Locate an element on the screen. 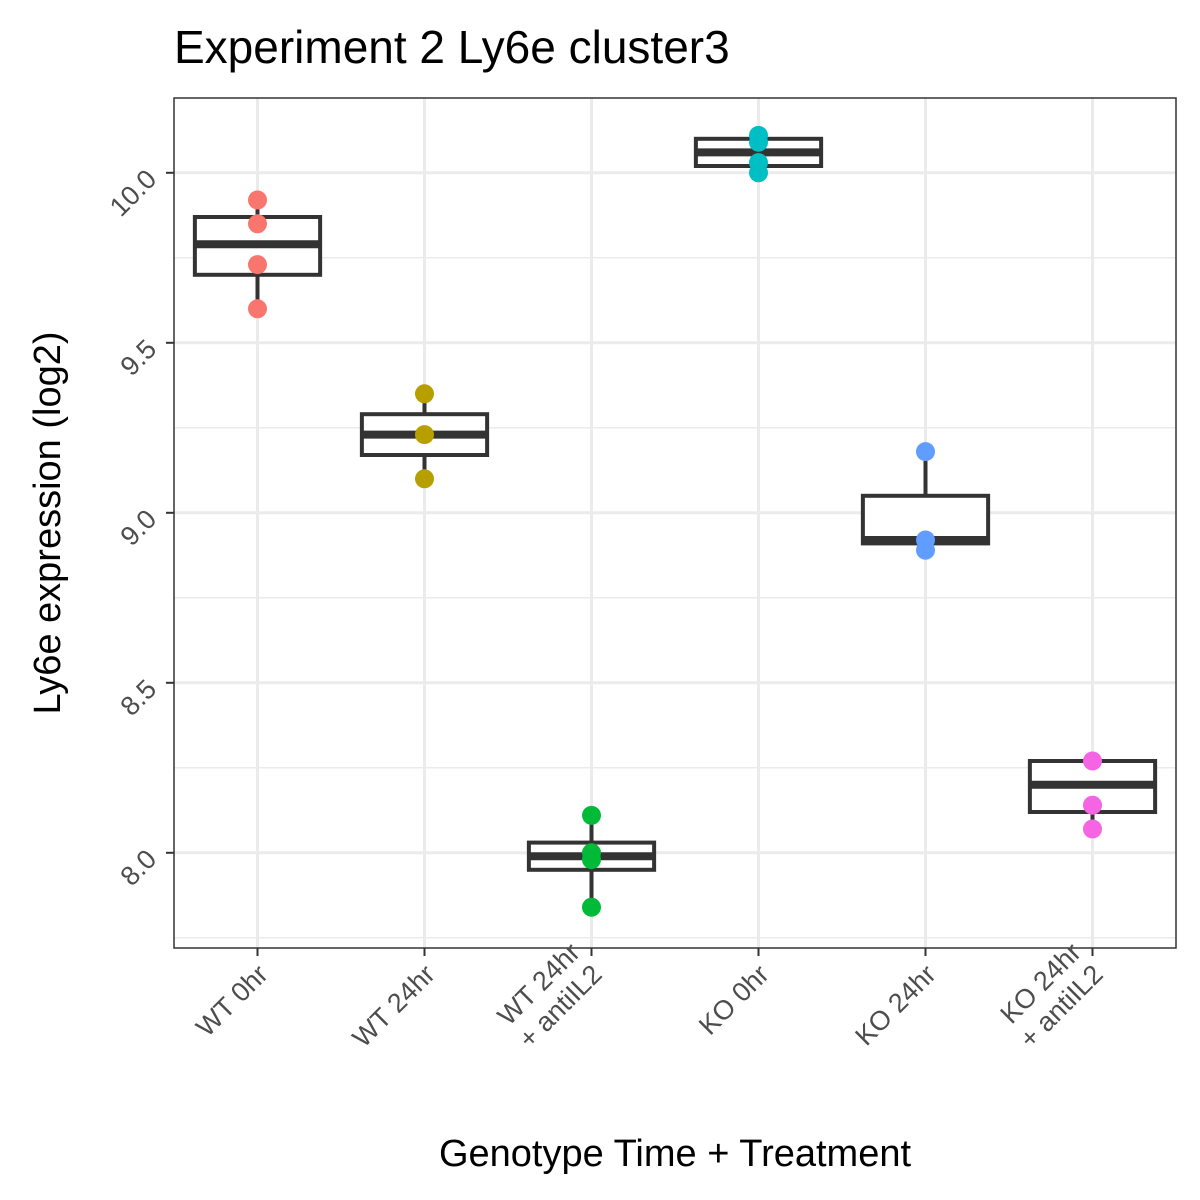 This screenshot has width=1200, height=1200. y-tick-label: 9.0 is located at coordinates (138, 528).